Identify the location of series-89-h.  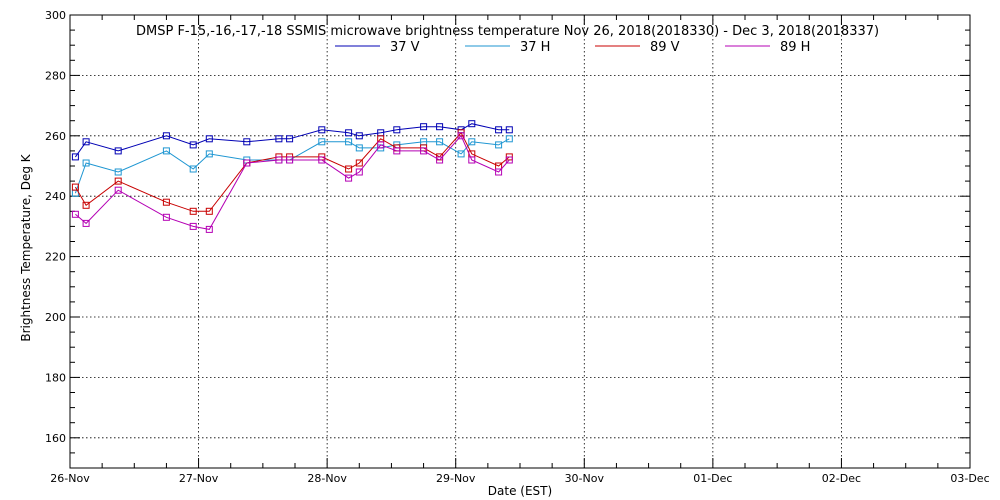
(292, 182).